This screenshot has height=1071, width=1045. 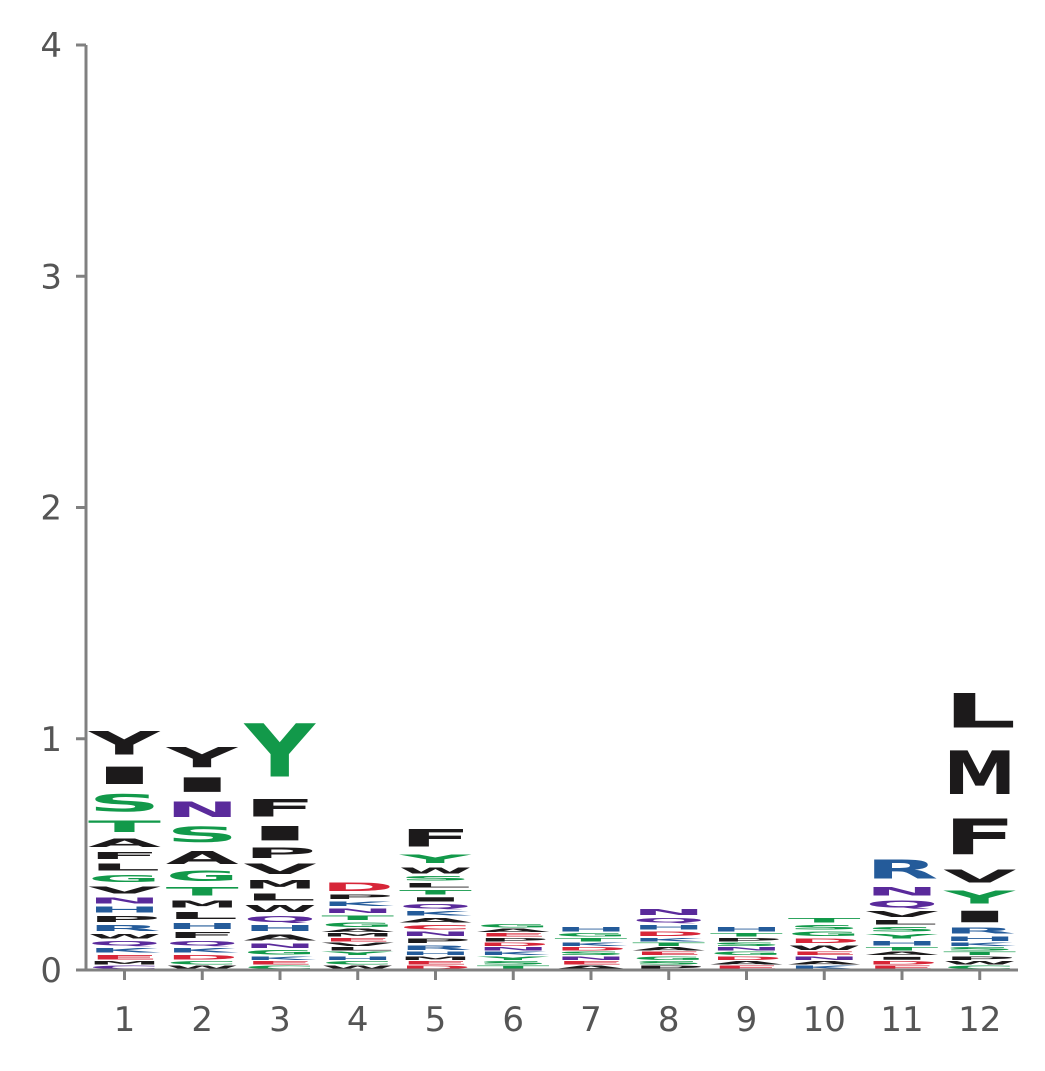 What do you see at coordinates (202, 1020) in the screenshot?
I see `x-tick-label: 2` at bounding box center [202, 1020].